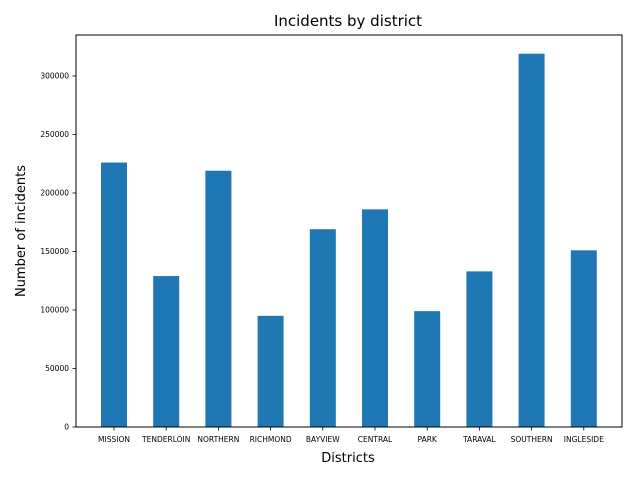 The image size is (640, 480). Describe the element at coordinates (270, 371) in the screenshot. I see `bar-richmond` at that location.